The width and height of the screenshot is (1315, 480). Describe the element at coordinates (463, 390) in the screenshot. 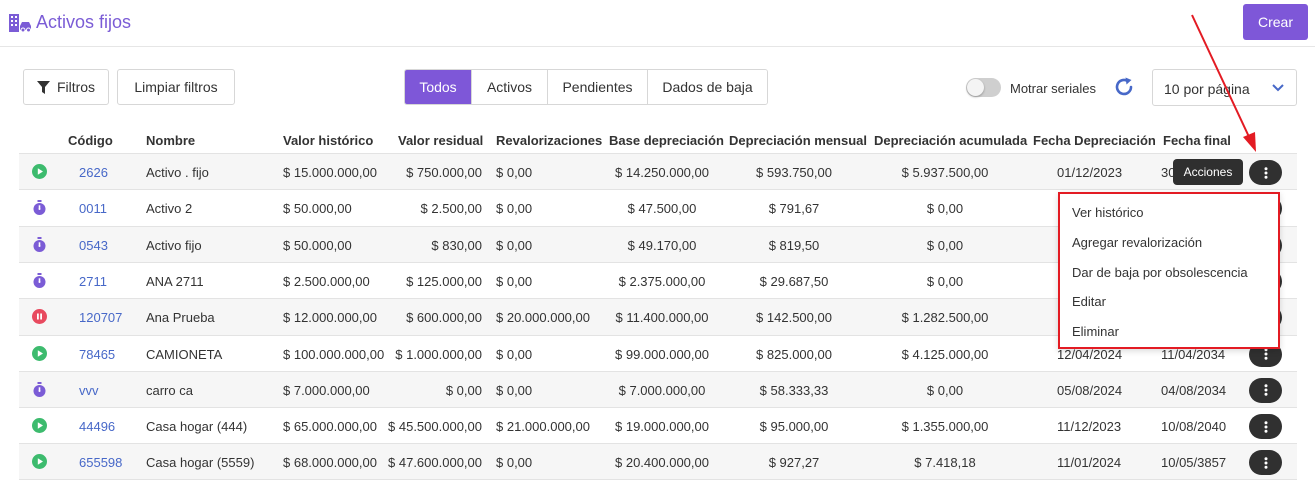

I see `cell-valor-residual: $ 0,00` at that location.